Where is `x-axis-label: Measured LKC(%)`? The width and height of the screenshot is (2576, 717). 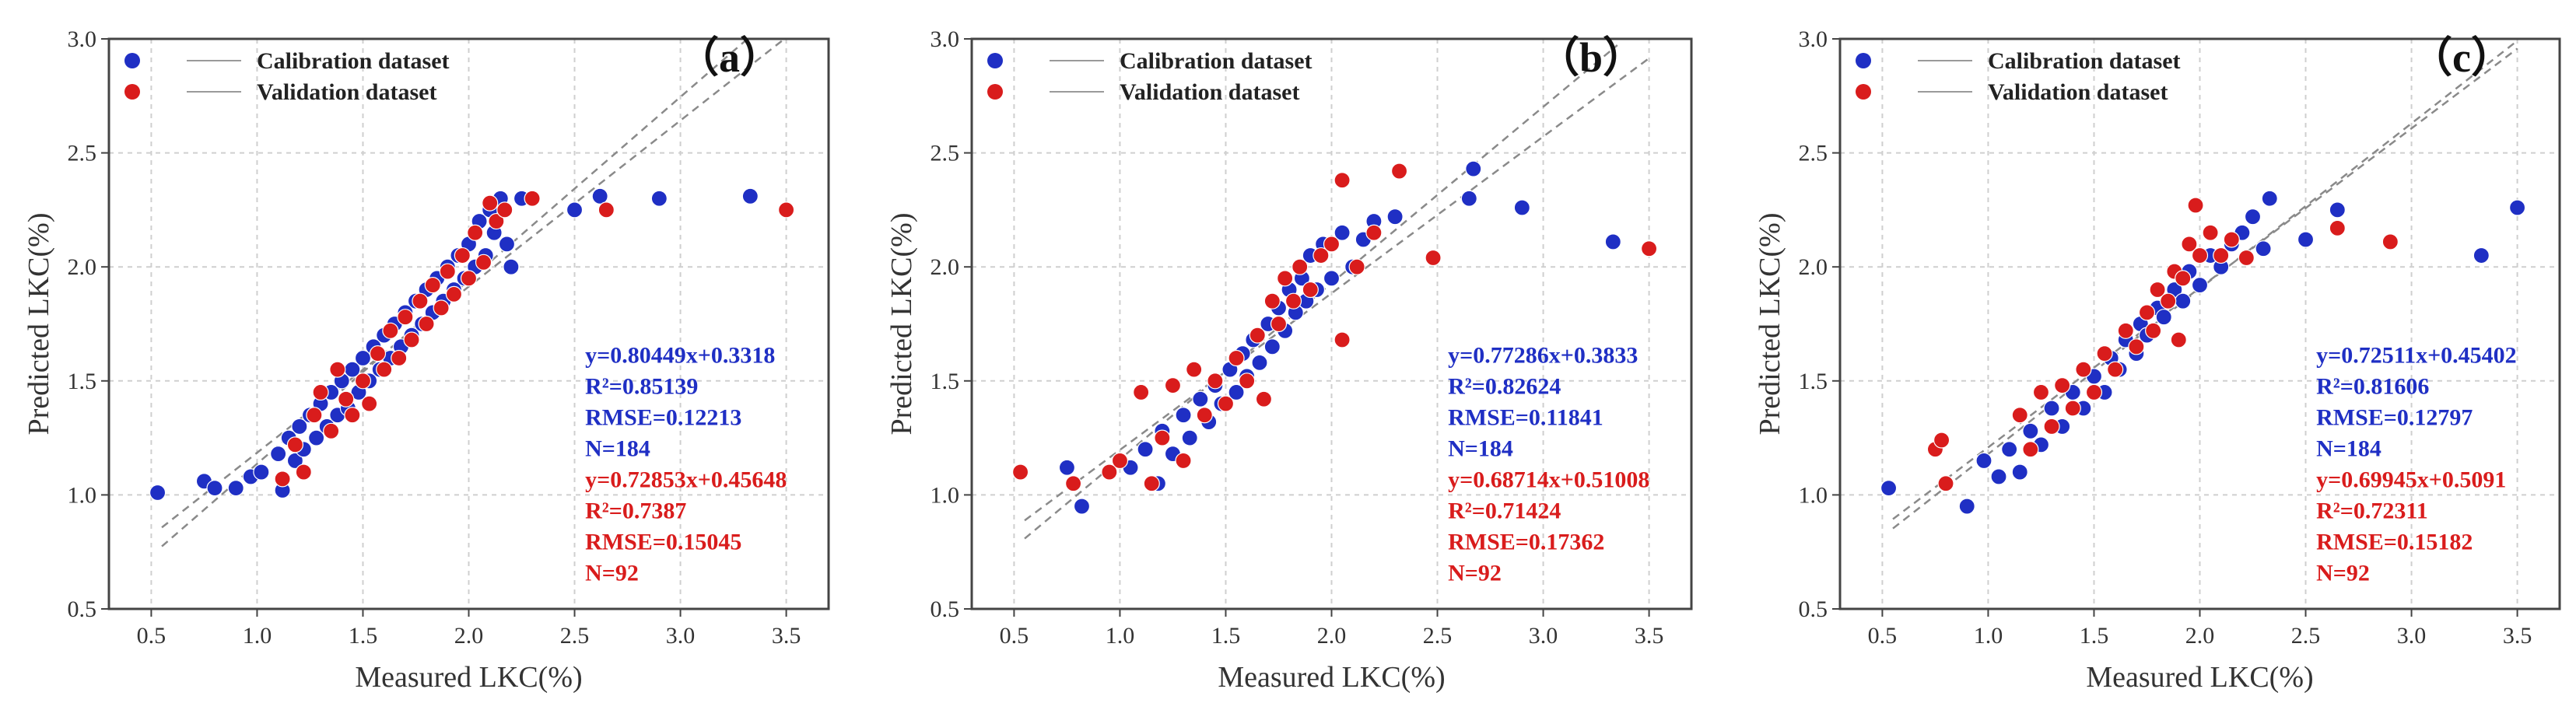 x-axis-label: Measured LKC(%) is located at coordinates (1331, 677).